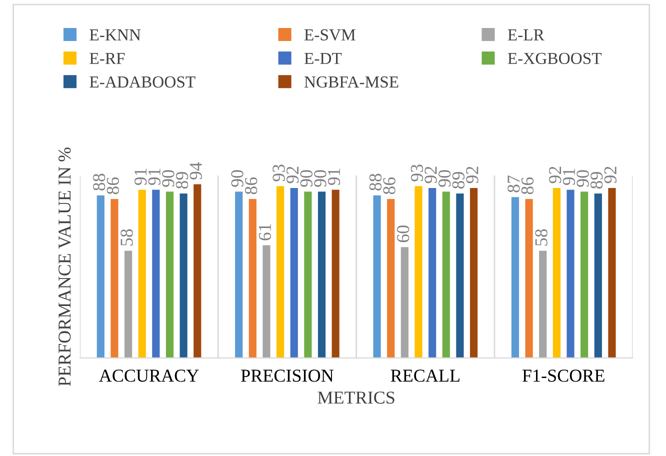 The image size is (666, 456). What do you see at coordinates (149, 376) in the screenshot?
I see `x-tick-label: ACCURACY` at bounding box center [149, 376].